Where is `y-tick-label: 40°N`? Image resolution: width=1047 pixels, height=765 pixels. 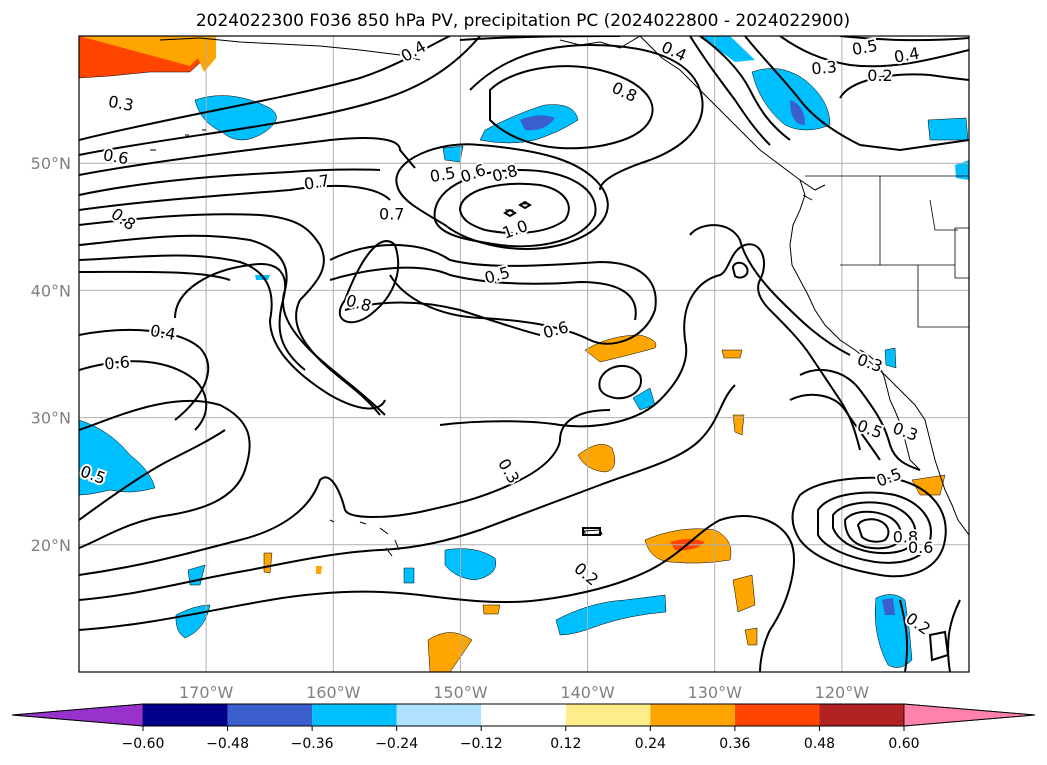 y-tick-label: 40°N is located at coordinates (51, 290).